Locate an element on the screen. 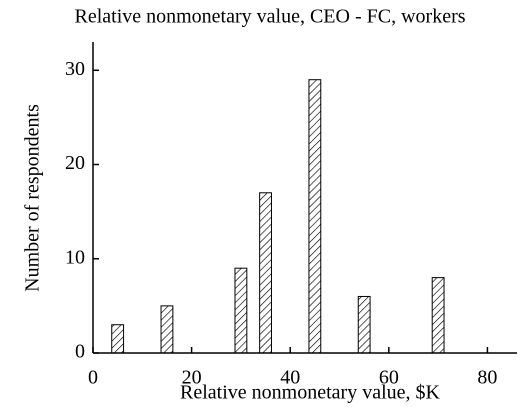 Image resolution: width=522 pixels, height=410 pixels. x-tick-label: 60 is located at coordinates (389, 378).